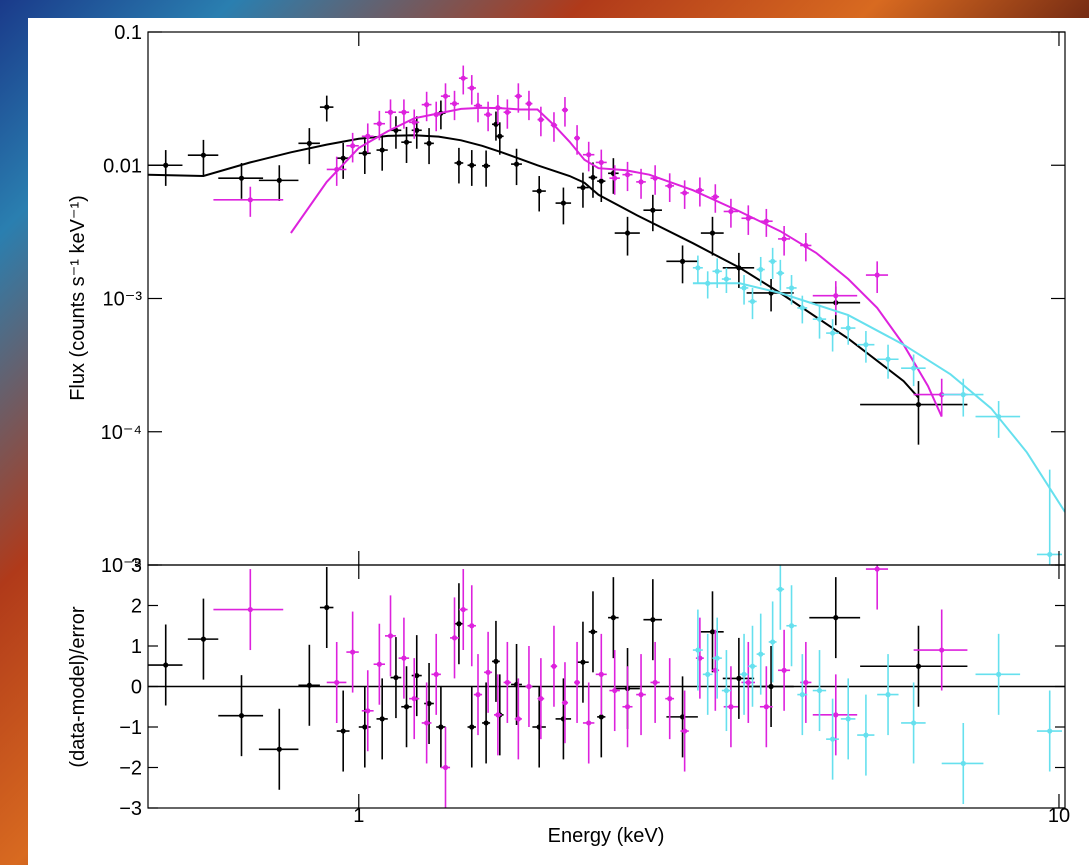  What do you see at coordinates (136, 566) in the screenshot?
I see `residual-tick-label: 3` at bounding box center [136, 566].